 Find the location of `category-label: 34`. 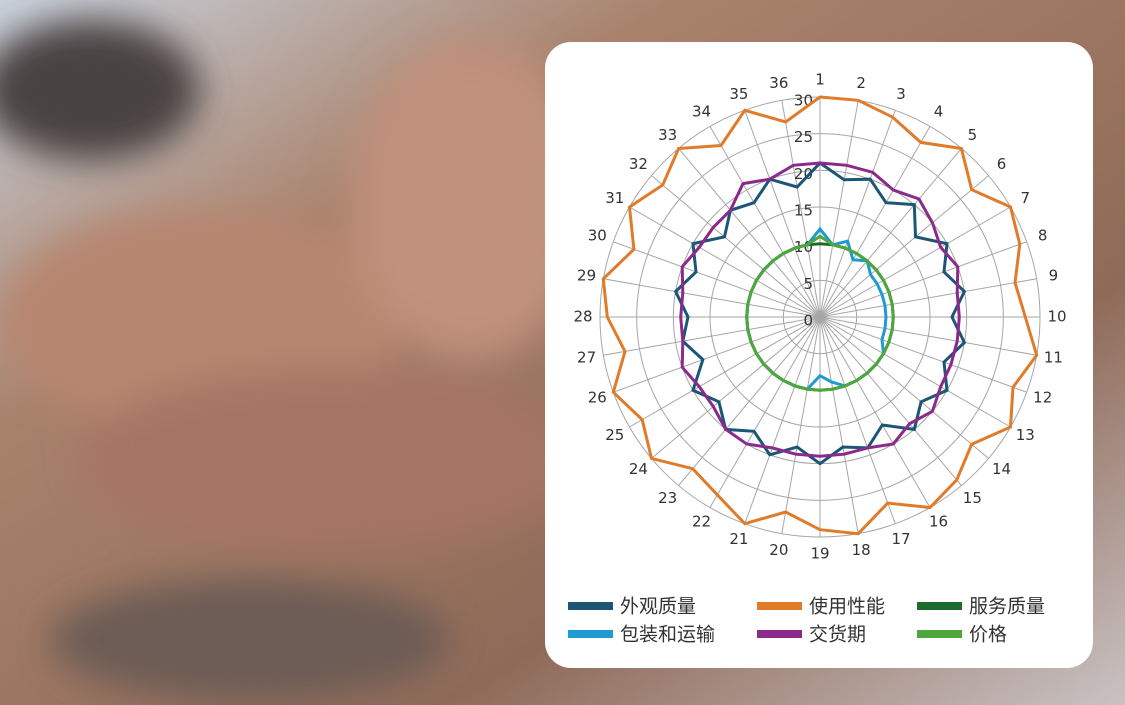

category-label: 34 is located at coordinates (701, 111).